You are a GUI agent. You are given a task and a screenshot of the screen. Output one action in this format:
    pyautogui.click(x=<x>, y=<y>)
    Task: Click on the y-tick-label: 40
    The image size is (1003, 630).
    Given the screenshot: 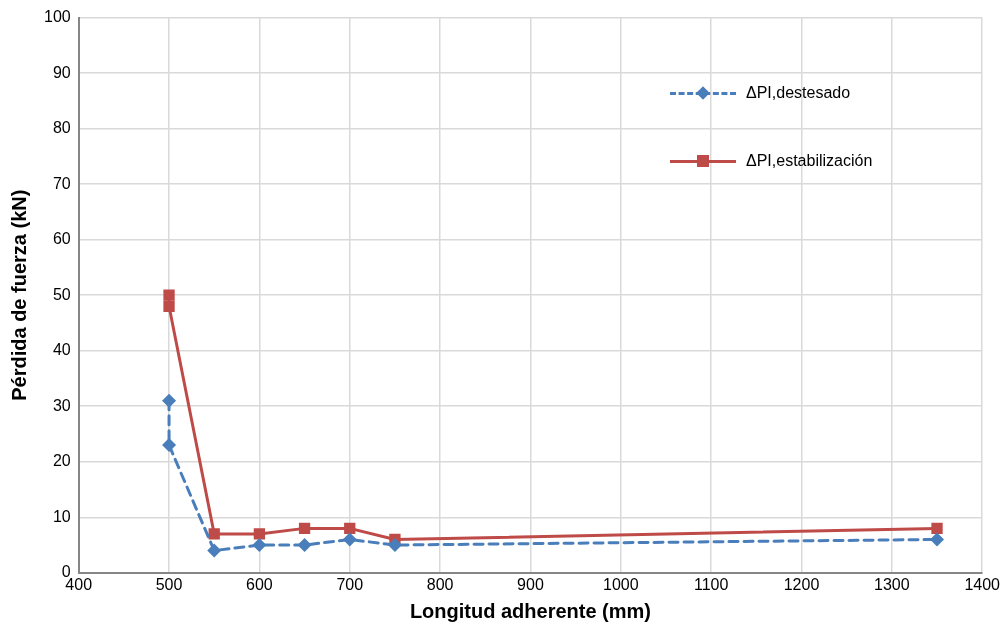 What is the action you would take?
    pyautogui.click(x=61, y=350)
    